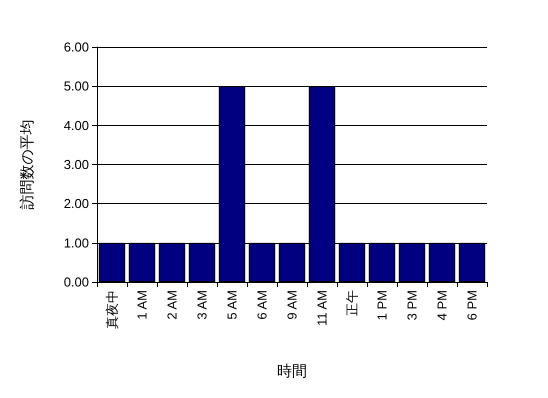 This screenshot has width=548, height=398. Describe the element at coordinates (76, 86) in the screenshot. I see `y-tick-label: 5.00` at that location.